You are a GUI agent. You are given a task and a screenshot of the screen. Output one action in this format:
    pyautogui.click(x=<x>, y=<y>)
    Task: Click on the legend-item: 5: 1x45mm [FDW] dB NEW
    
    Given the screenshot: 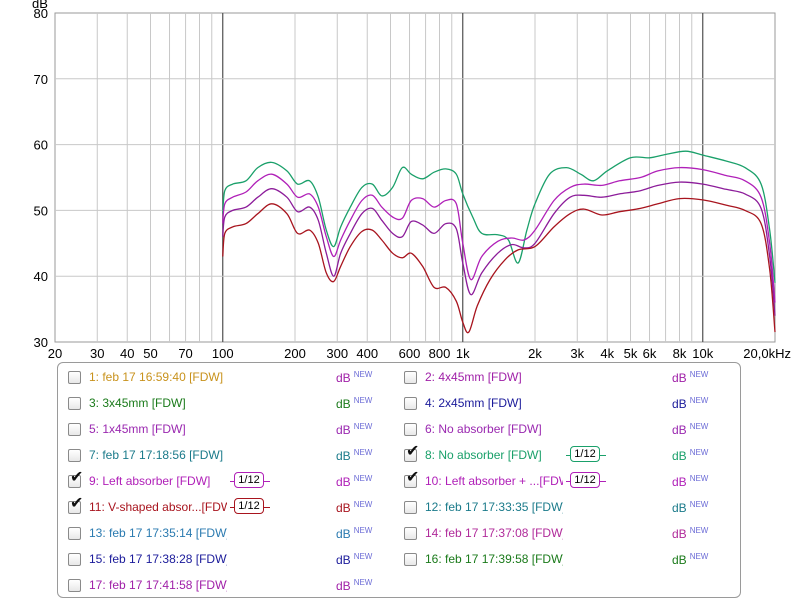 What is the action you would take?
    pyautogui.click(x=233, y=429)
    